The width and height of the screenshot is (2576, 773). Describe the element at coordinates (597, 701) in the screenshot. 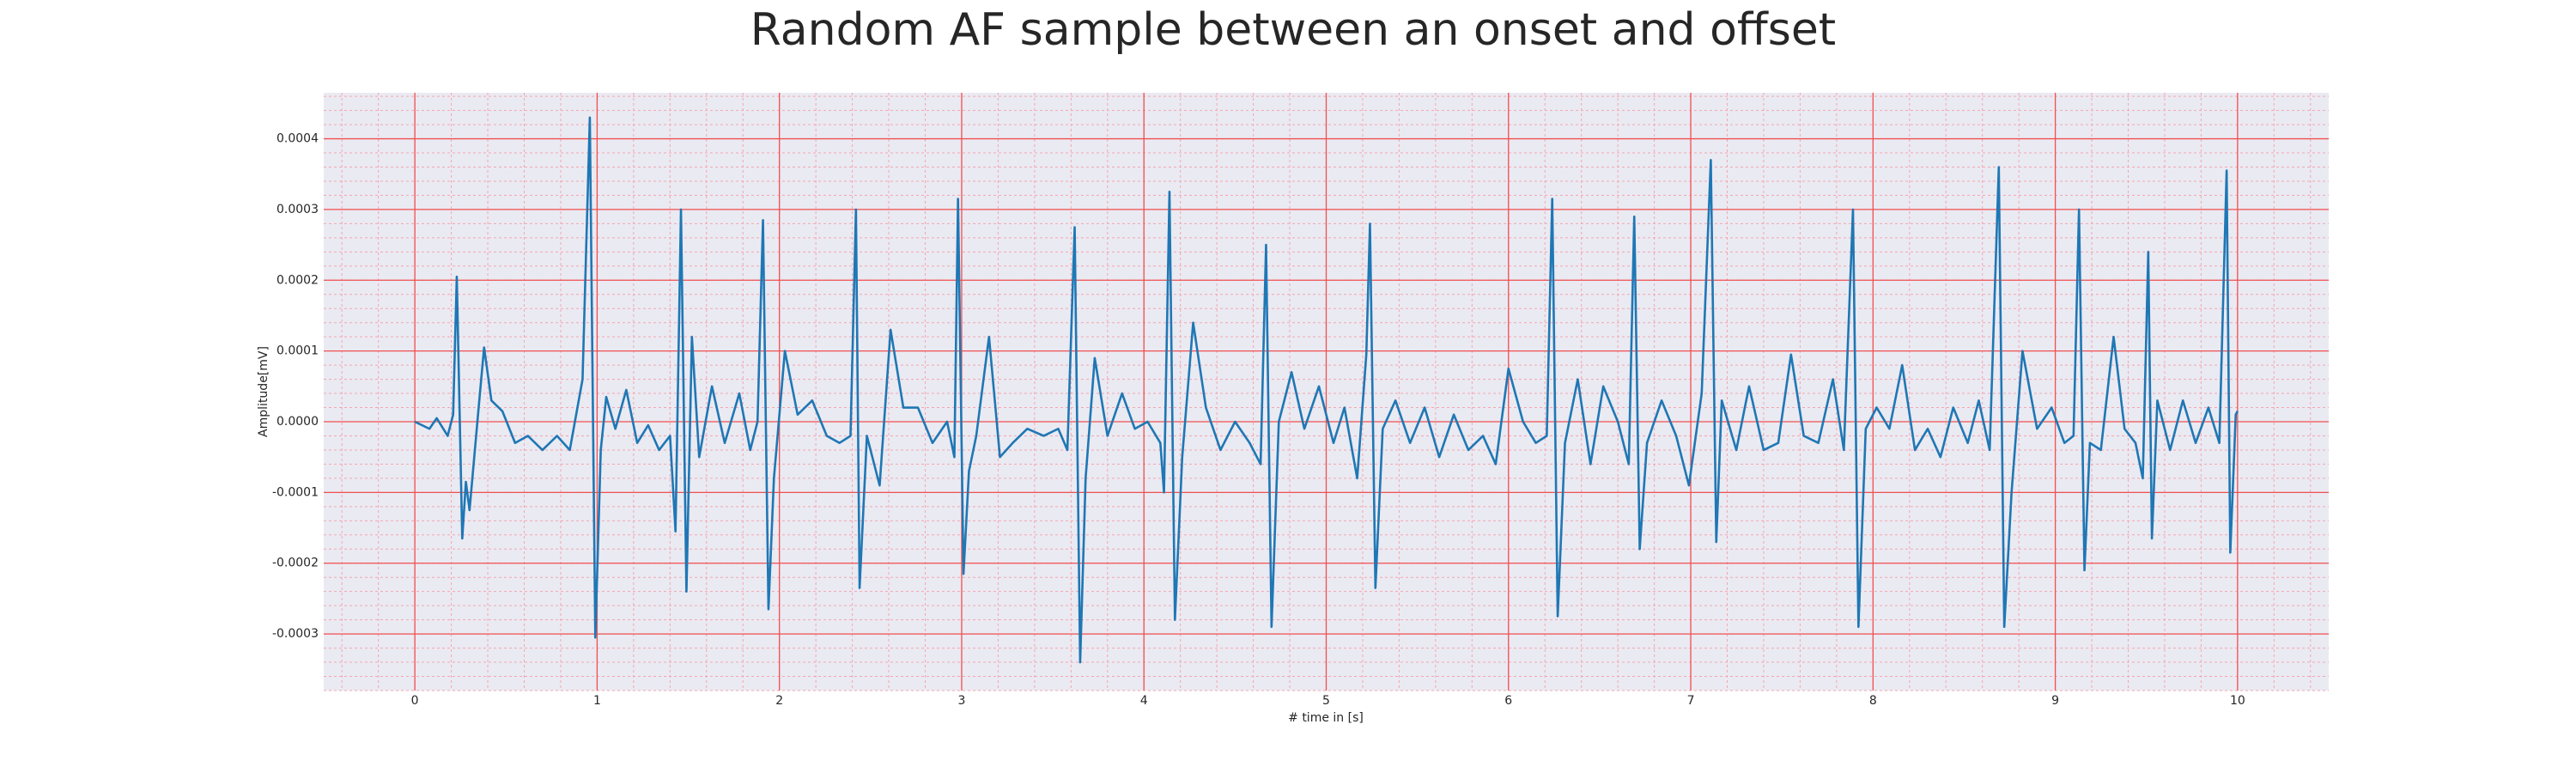

I see `x-tick-label: 1` at that location.